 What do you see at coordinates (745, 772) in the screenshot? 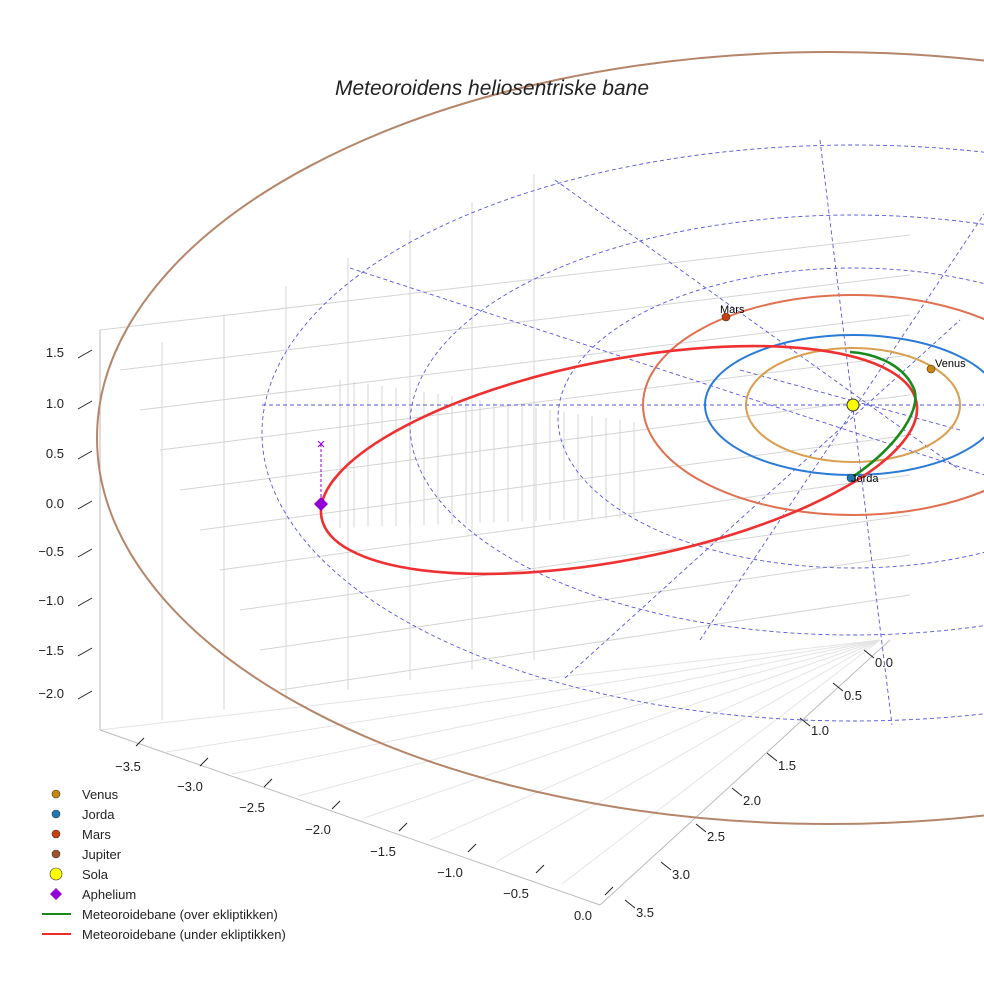
I see `y-axis` at bounding box center [745, 772].